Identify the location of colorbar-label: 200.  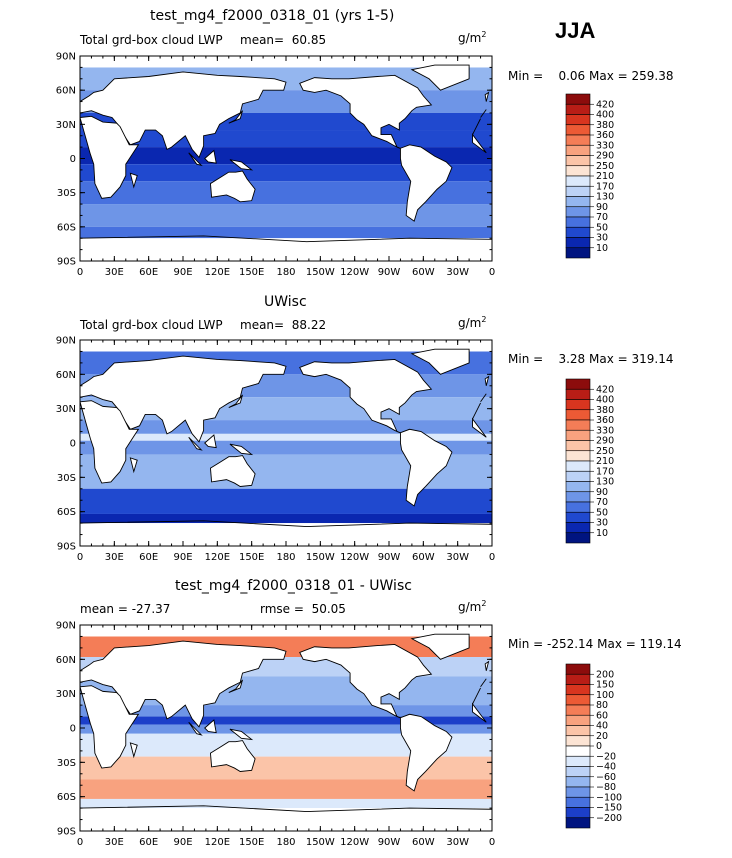
(605, 674).